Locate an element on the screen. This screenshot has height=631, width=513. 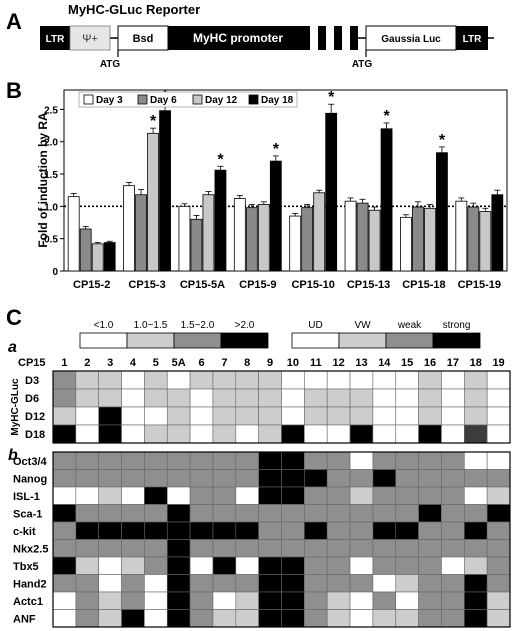
clone-number: 5A is located at coordinates (179, 363).